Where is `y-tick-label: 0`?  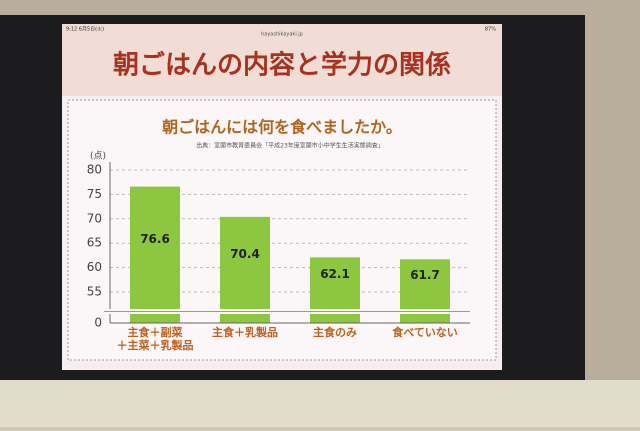 y-tick-label: 0 is located at coordinates (98, 323).